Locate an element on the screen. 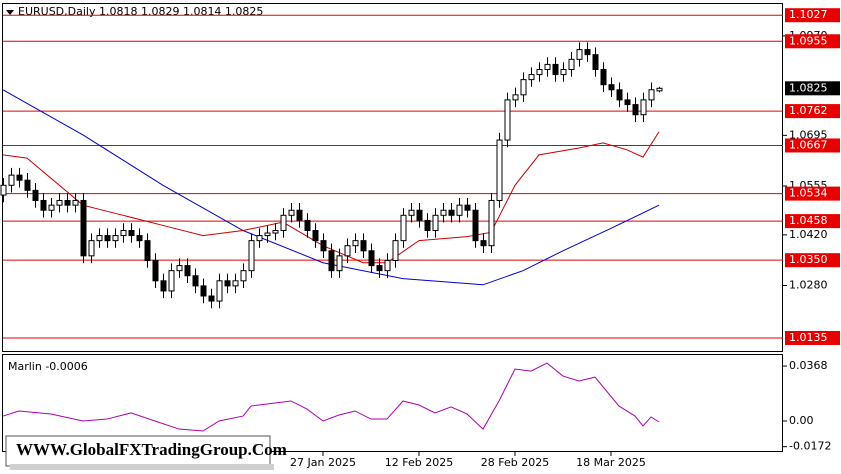 The width and height of the screenshot is (841, 474). current-price-label-box is located at coordinates (812, 88).